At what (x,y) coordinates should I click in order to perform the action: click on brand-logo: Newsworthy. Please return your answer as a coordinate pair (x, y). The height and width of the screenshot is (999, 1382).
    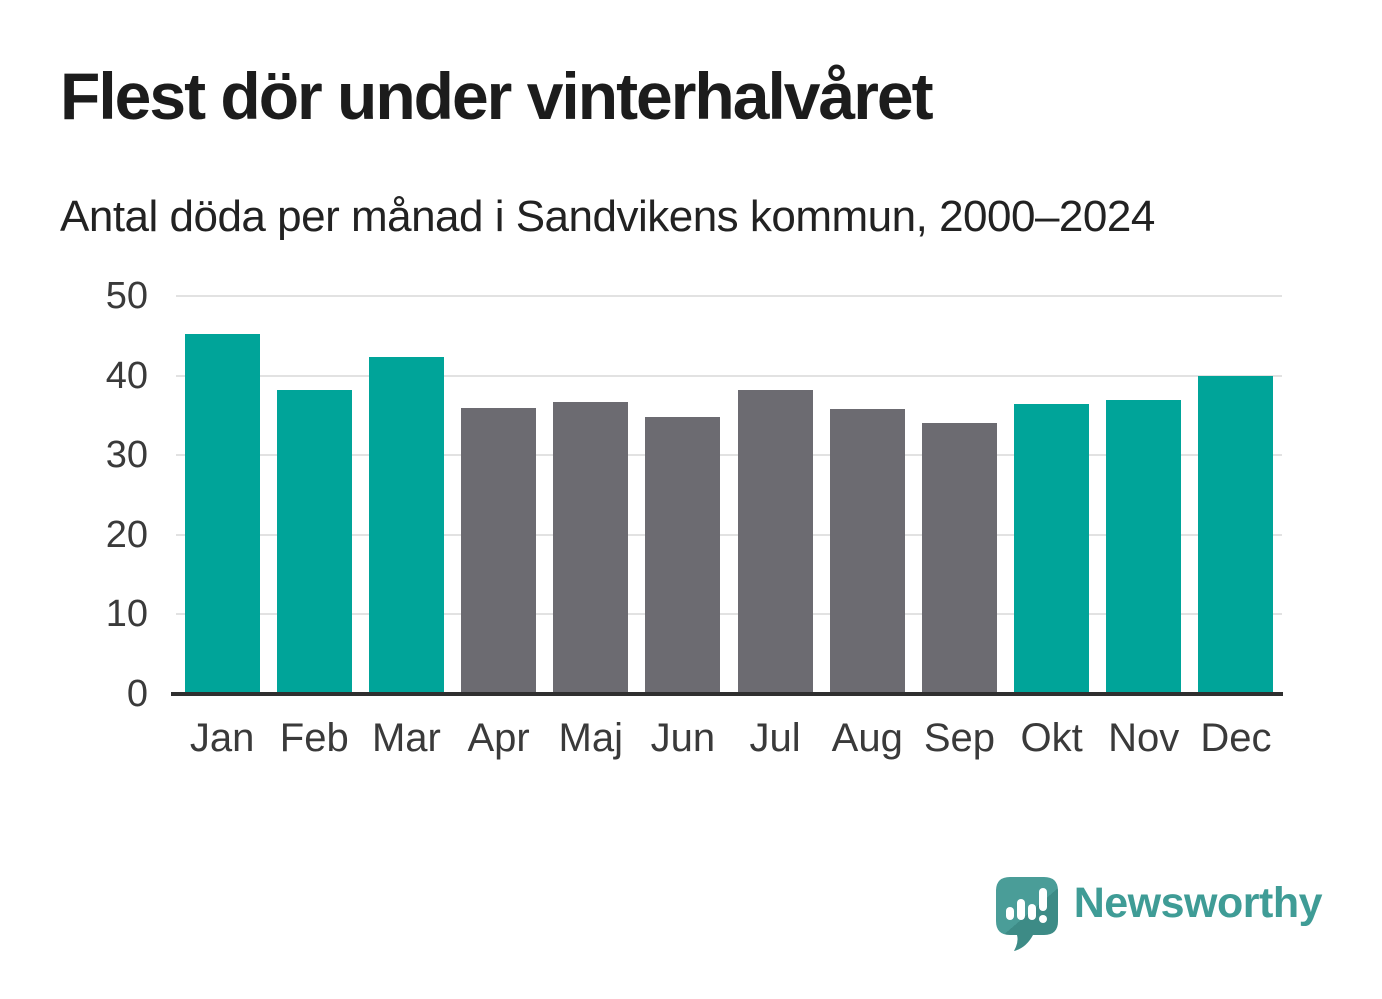
    Looking at the image, I should click on (1159, 914).